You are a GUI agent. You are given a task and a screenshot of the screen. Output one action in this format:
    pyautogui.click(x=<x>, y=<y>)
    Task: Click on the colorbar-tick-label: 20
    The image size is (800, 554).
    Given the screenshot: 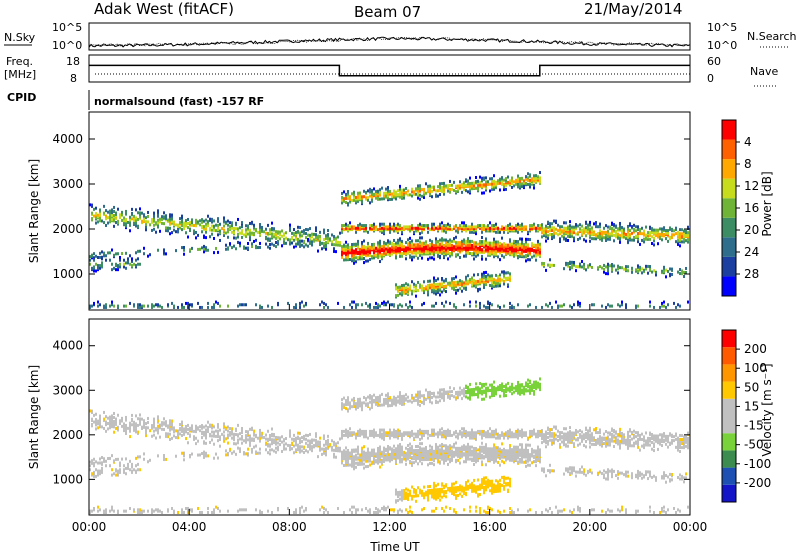 What is the action you would take?
    pyautogui.click(x=751, y=230)
    